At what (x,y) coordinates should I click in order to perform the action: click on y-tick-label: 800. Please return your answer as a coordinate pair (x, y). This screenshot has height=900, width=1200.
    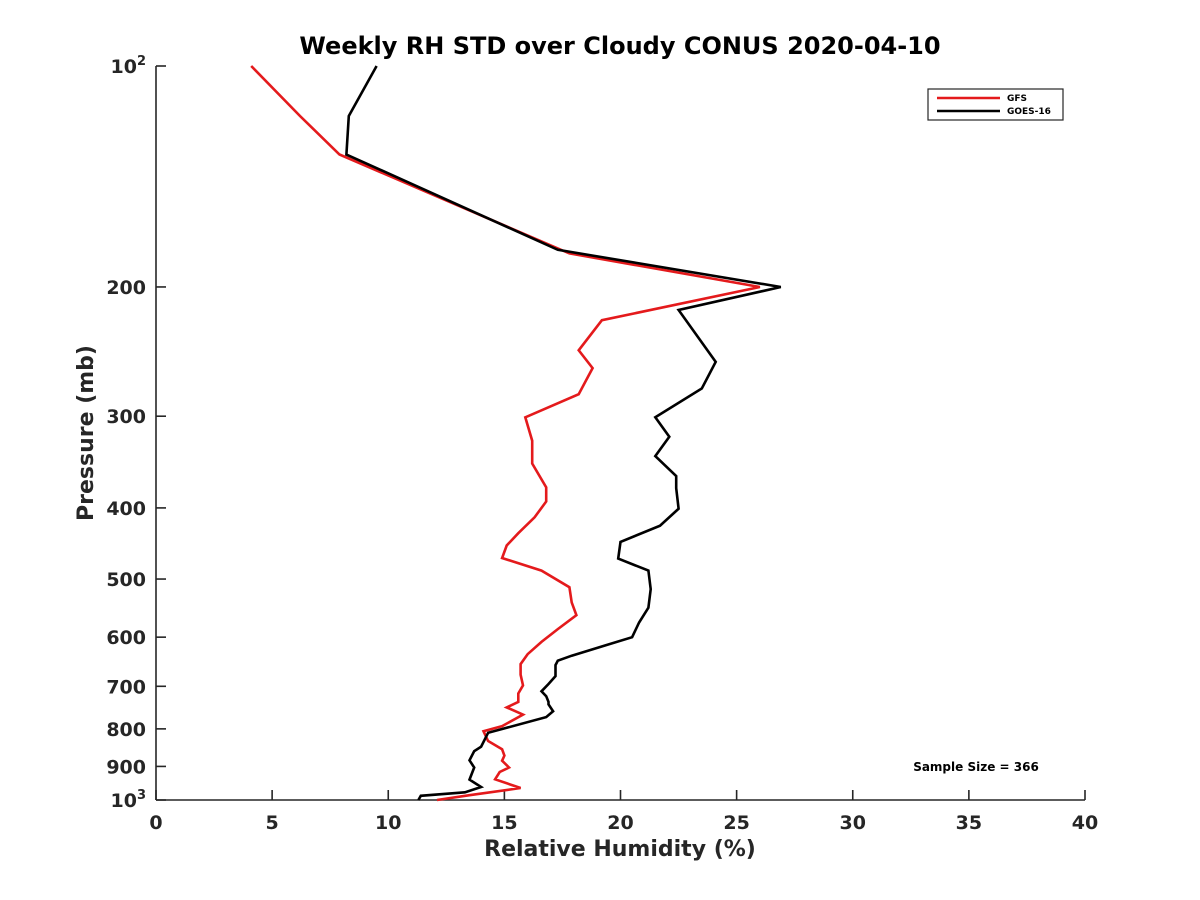
    Looking at the image, I should click on (126, 730).